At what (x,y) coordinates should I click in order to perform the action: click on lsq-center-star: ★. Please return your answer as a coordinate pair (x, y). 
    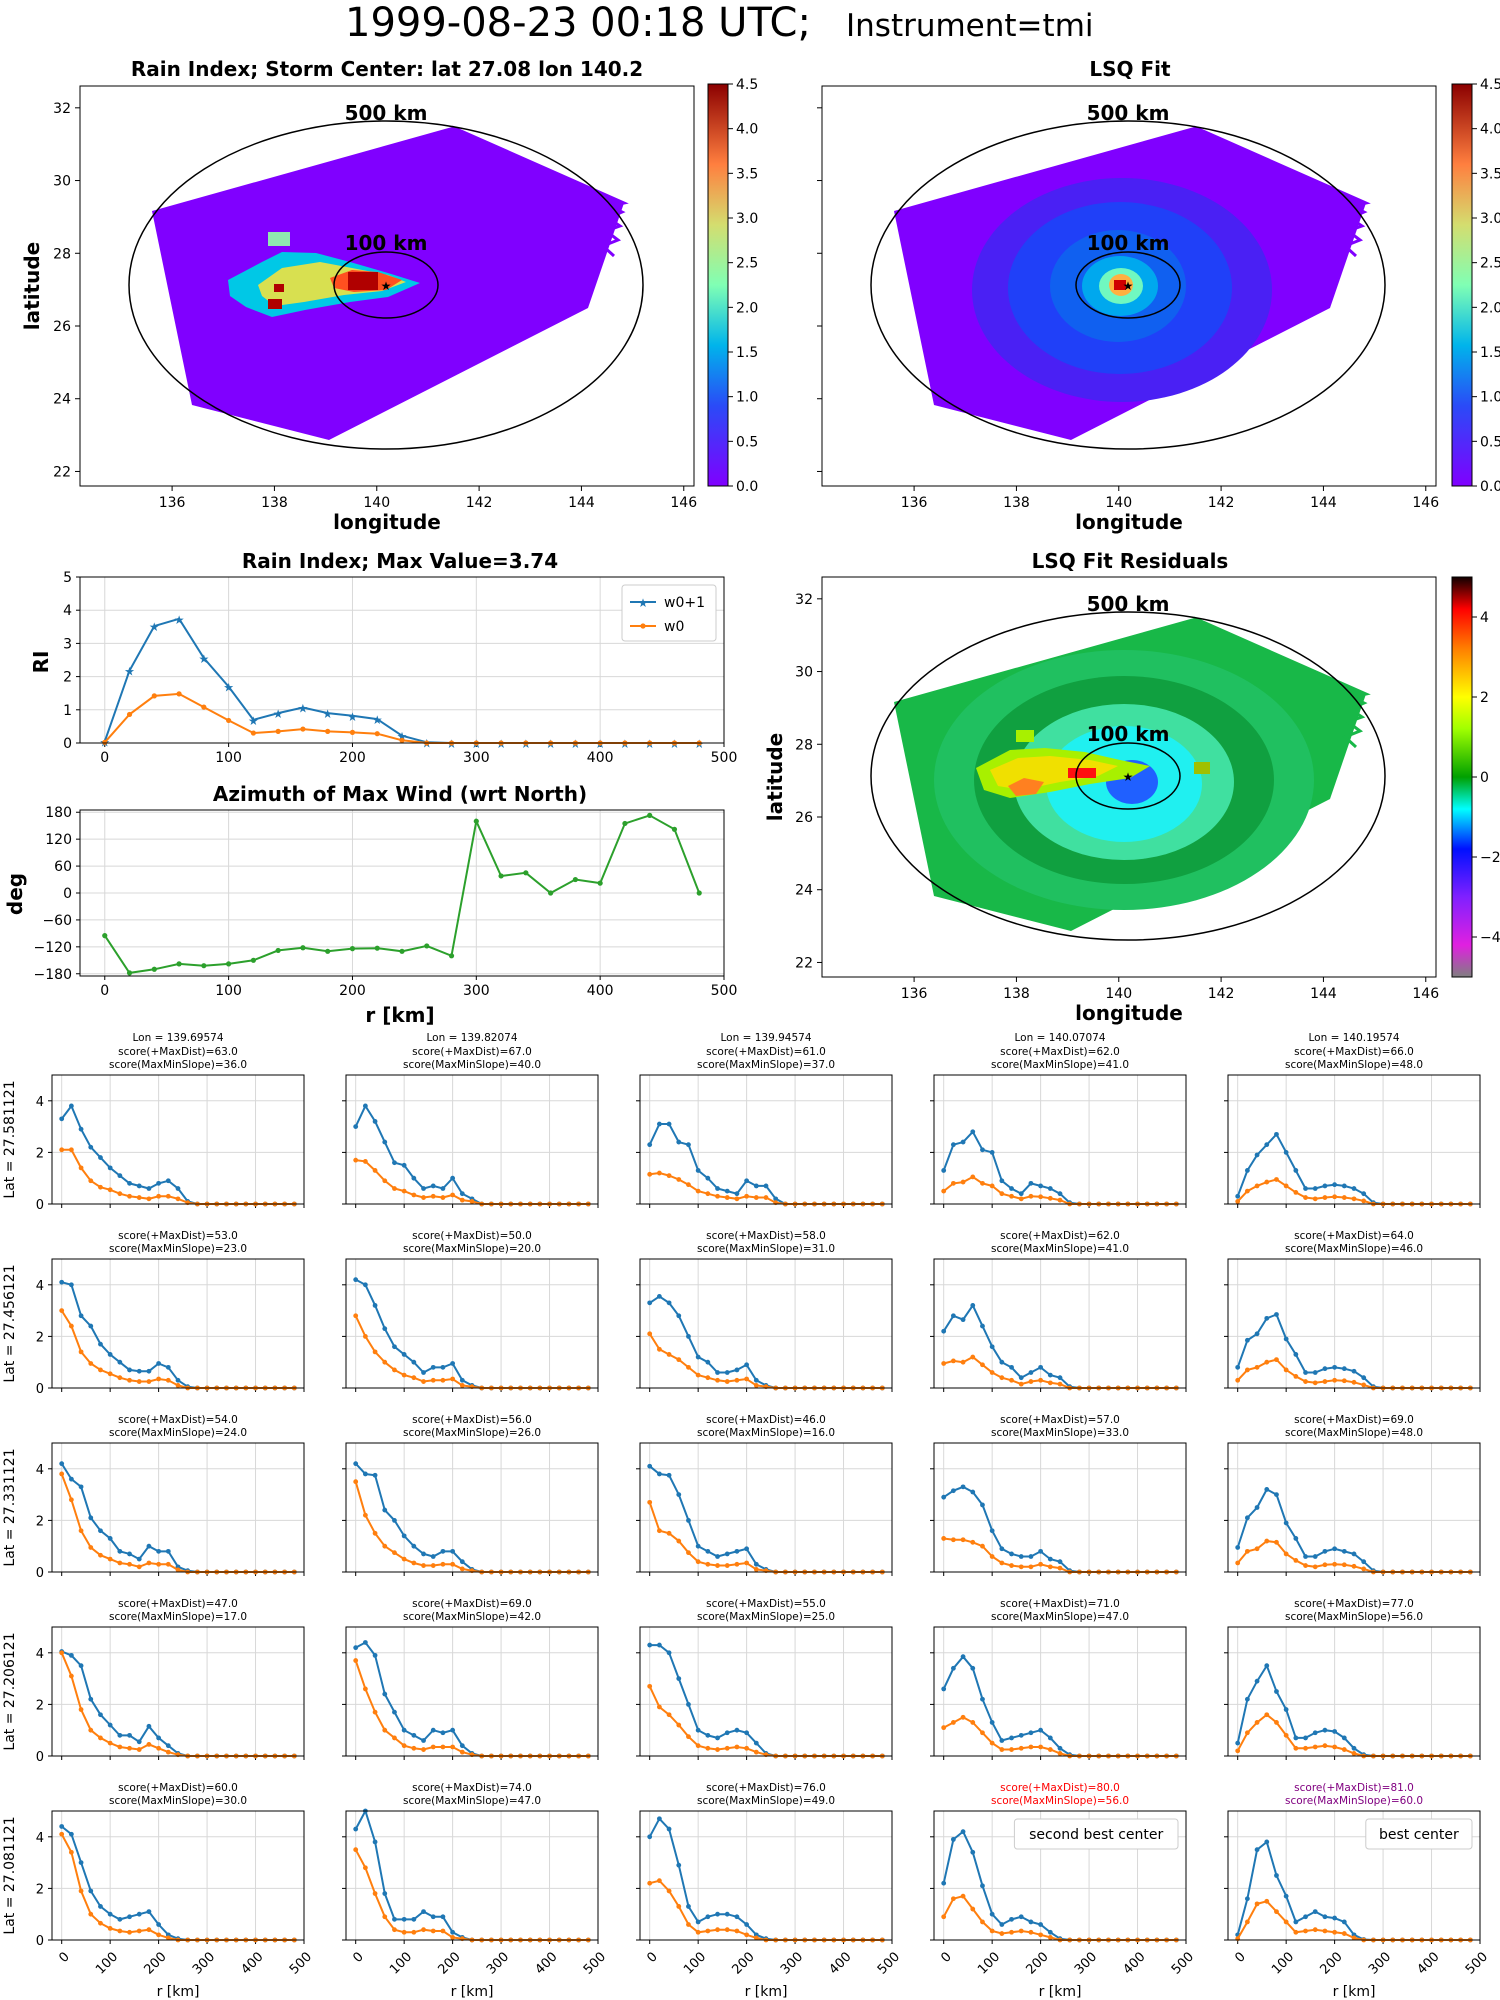
    Looking at the image, I should click on (1128, 286).